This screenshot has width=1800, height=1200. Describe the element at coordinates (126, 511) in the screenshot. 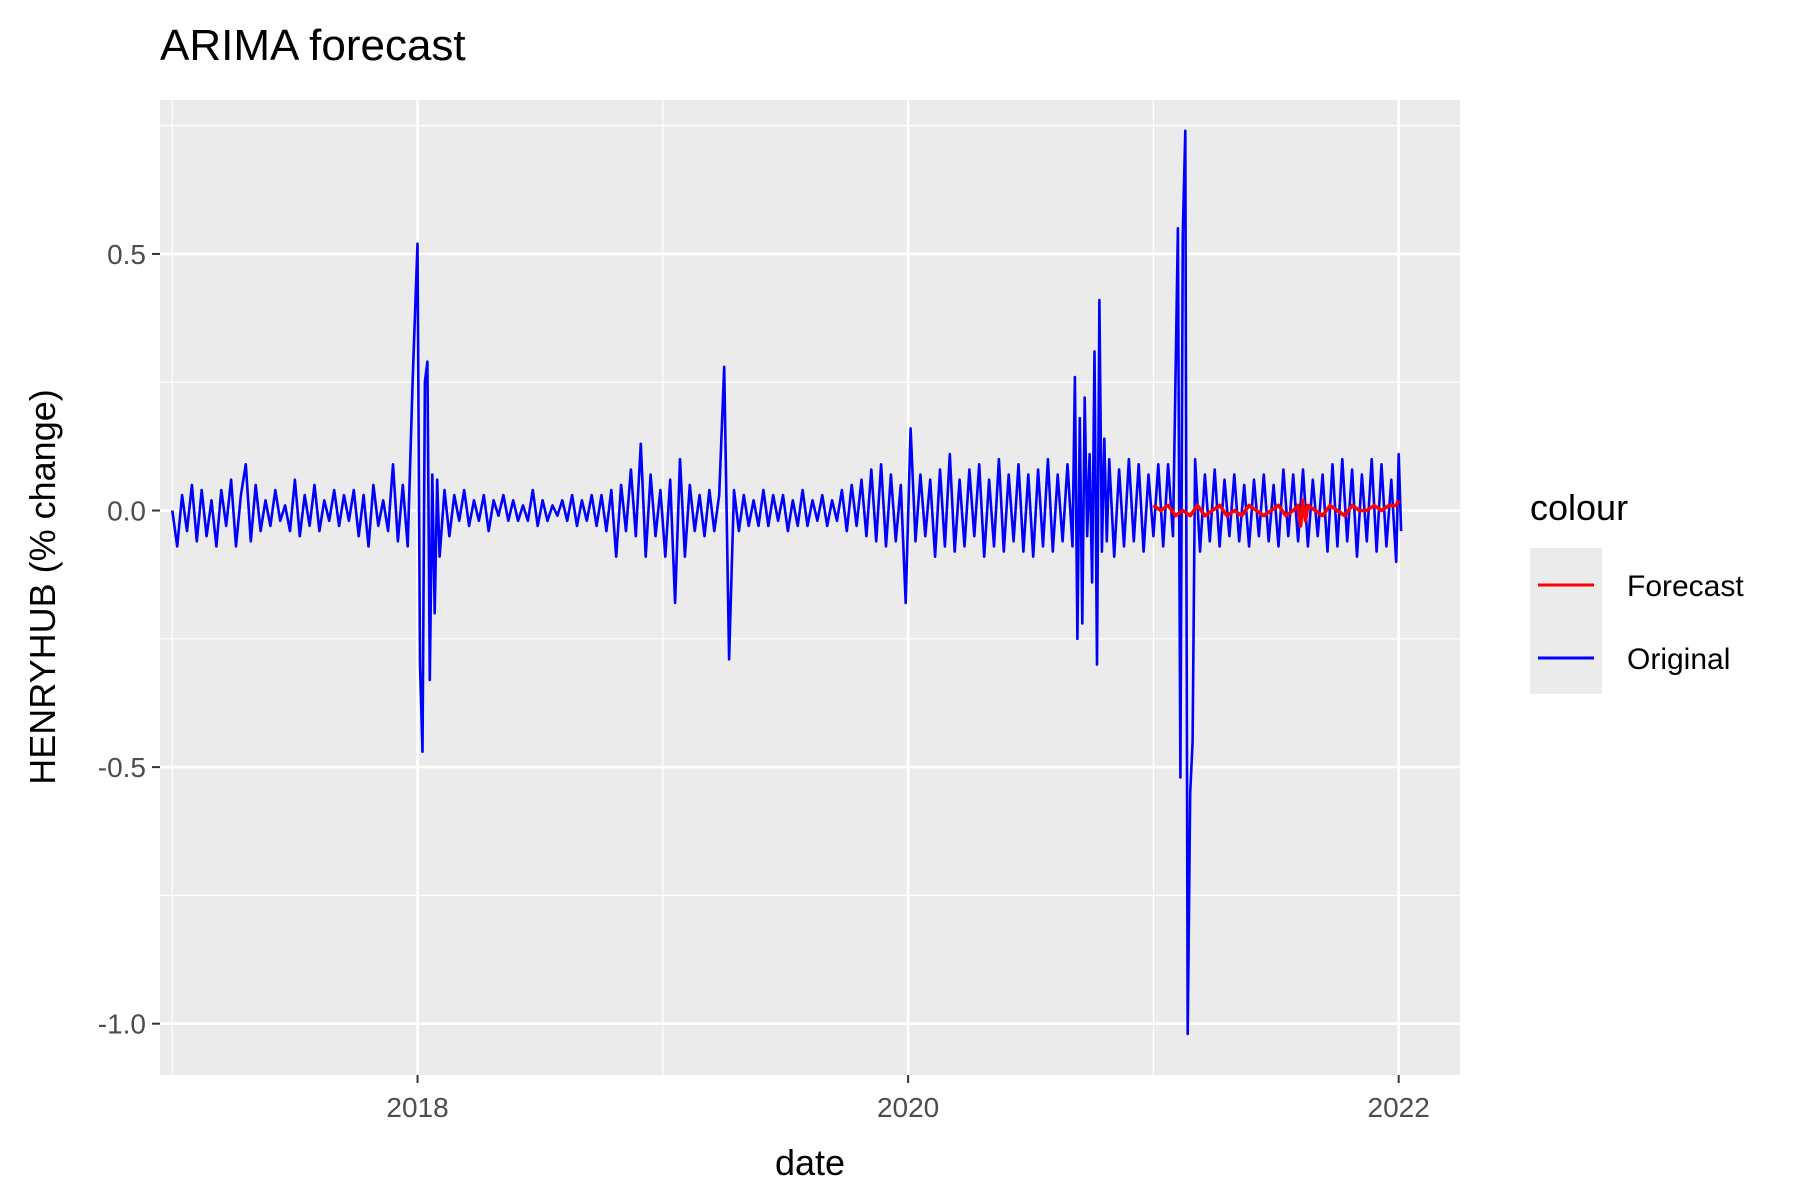

I see `y-tick-label-1: 0.0` at that location.